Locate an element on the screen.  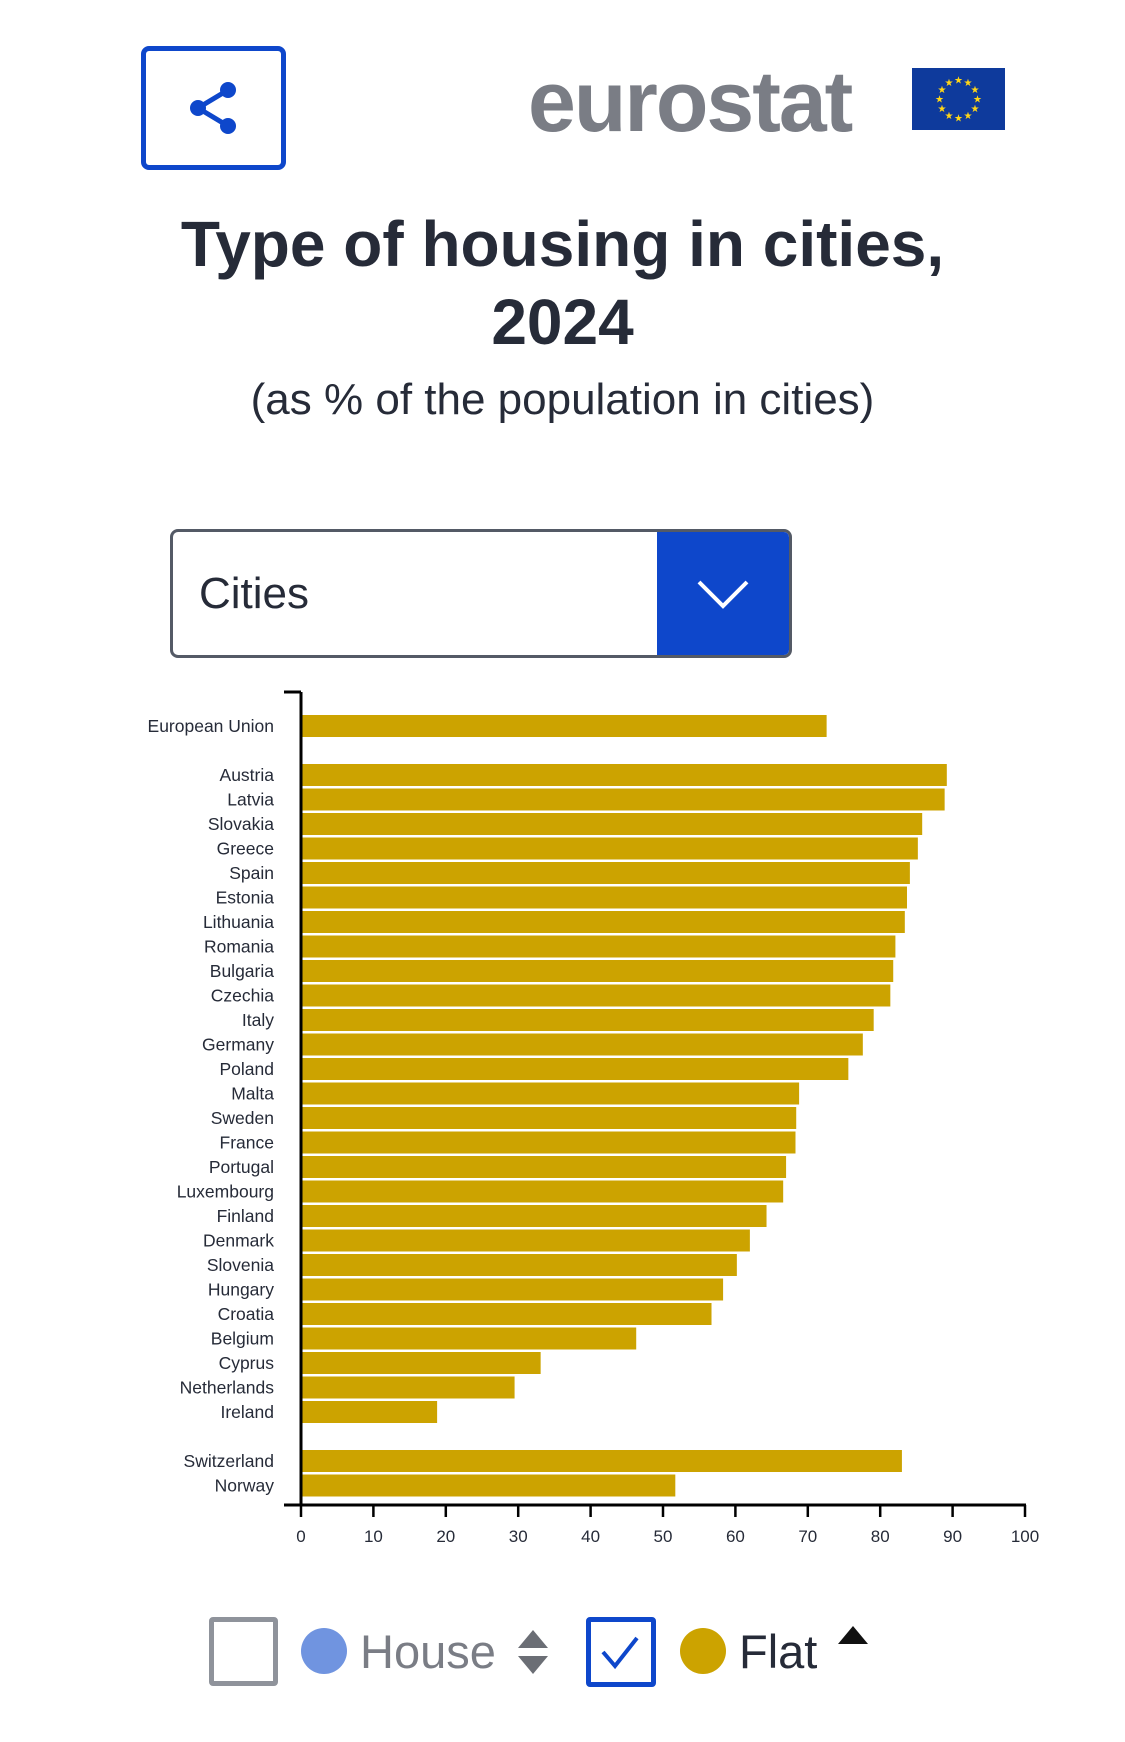
category-label: Slovakia is located at coordinates (241, 824).